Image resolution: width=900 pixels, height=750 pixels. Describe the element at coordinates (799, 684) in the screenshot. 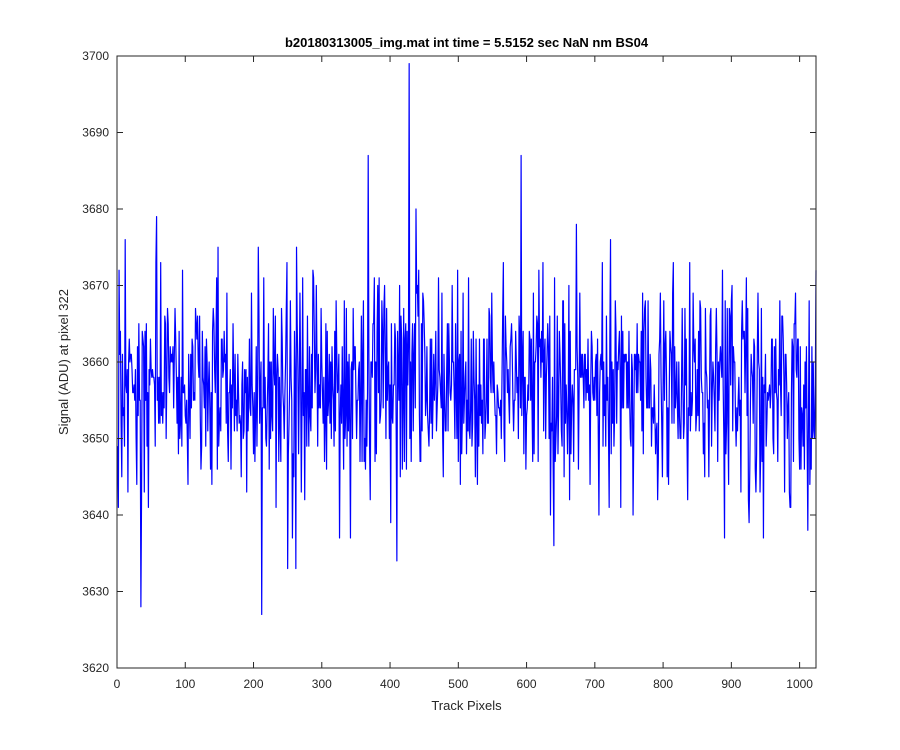

I see `x-tick-label: 1000` at that location.